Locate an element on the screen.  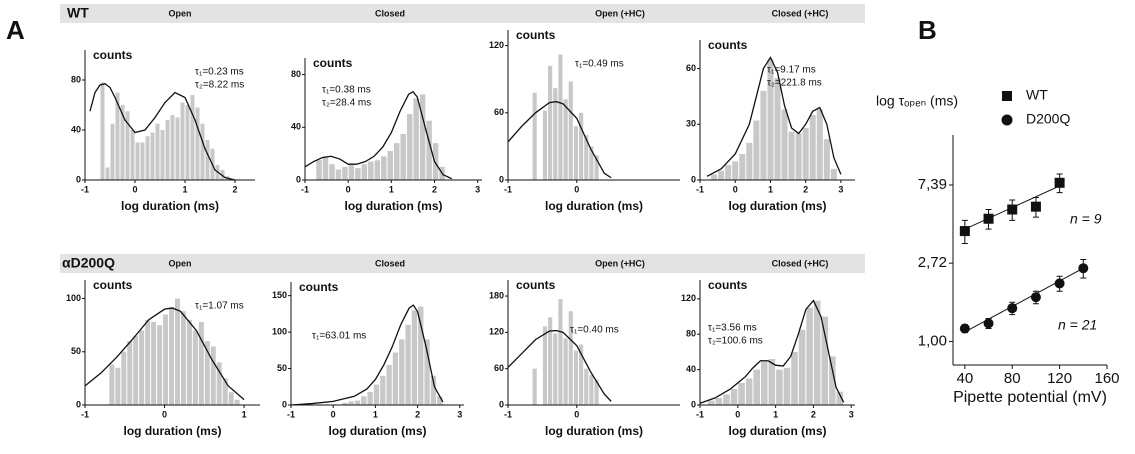
x-tick-label: 3 is located at coordinates (477, 189).